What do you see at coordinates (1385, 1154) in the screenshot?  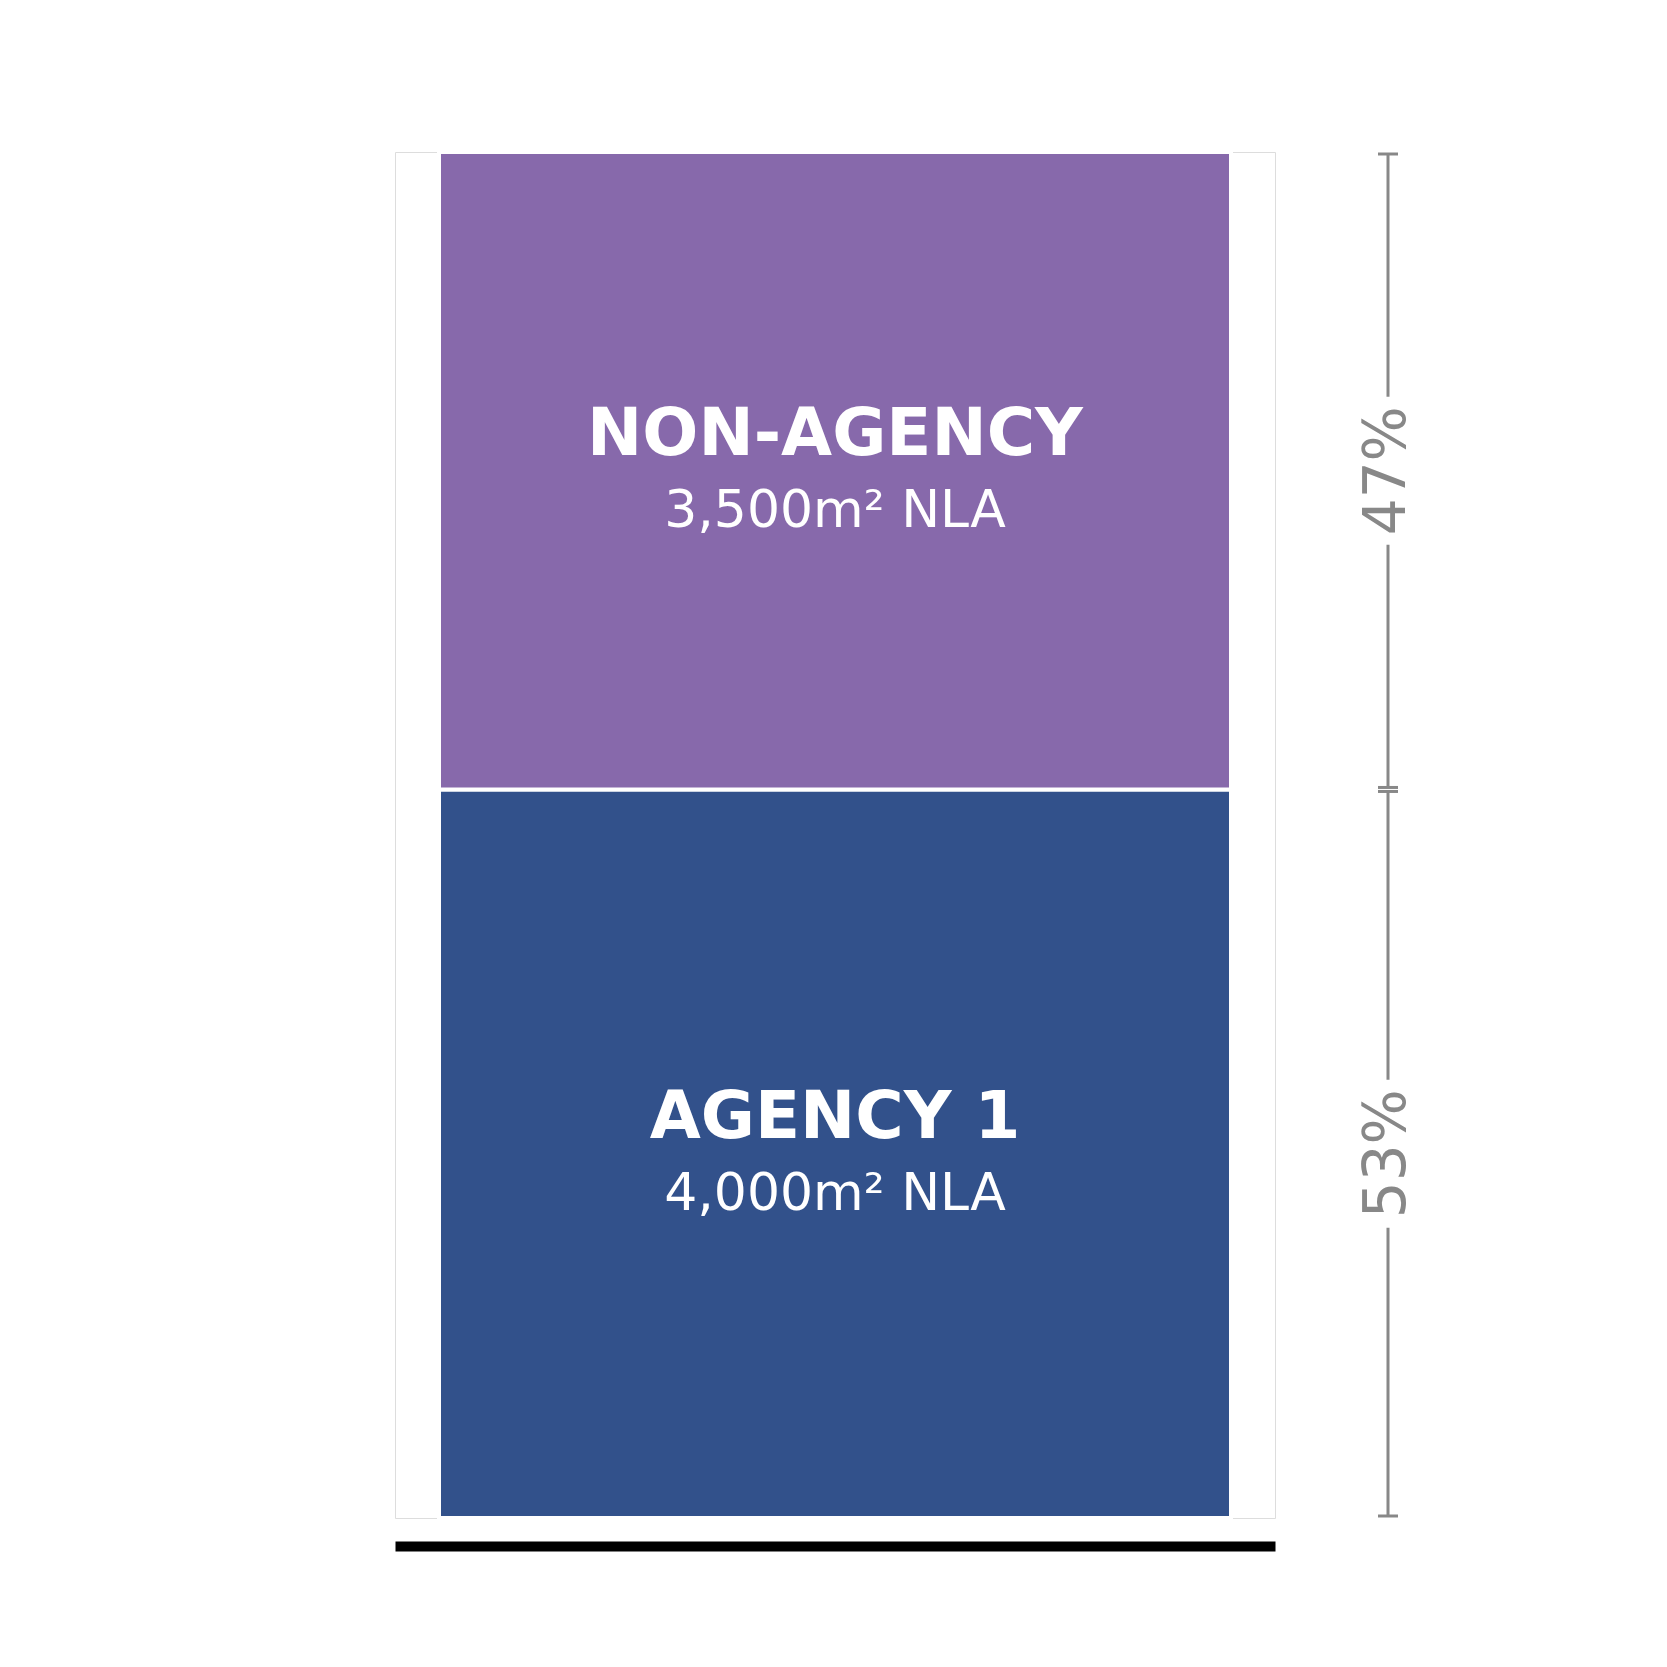 I see `text: 53%` at bounding box center [1385, 1154].